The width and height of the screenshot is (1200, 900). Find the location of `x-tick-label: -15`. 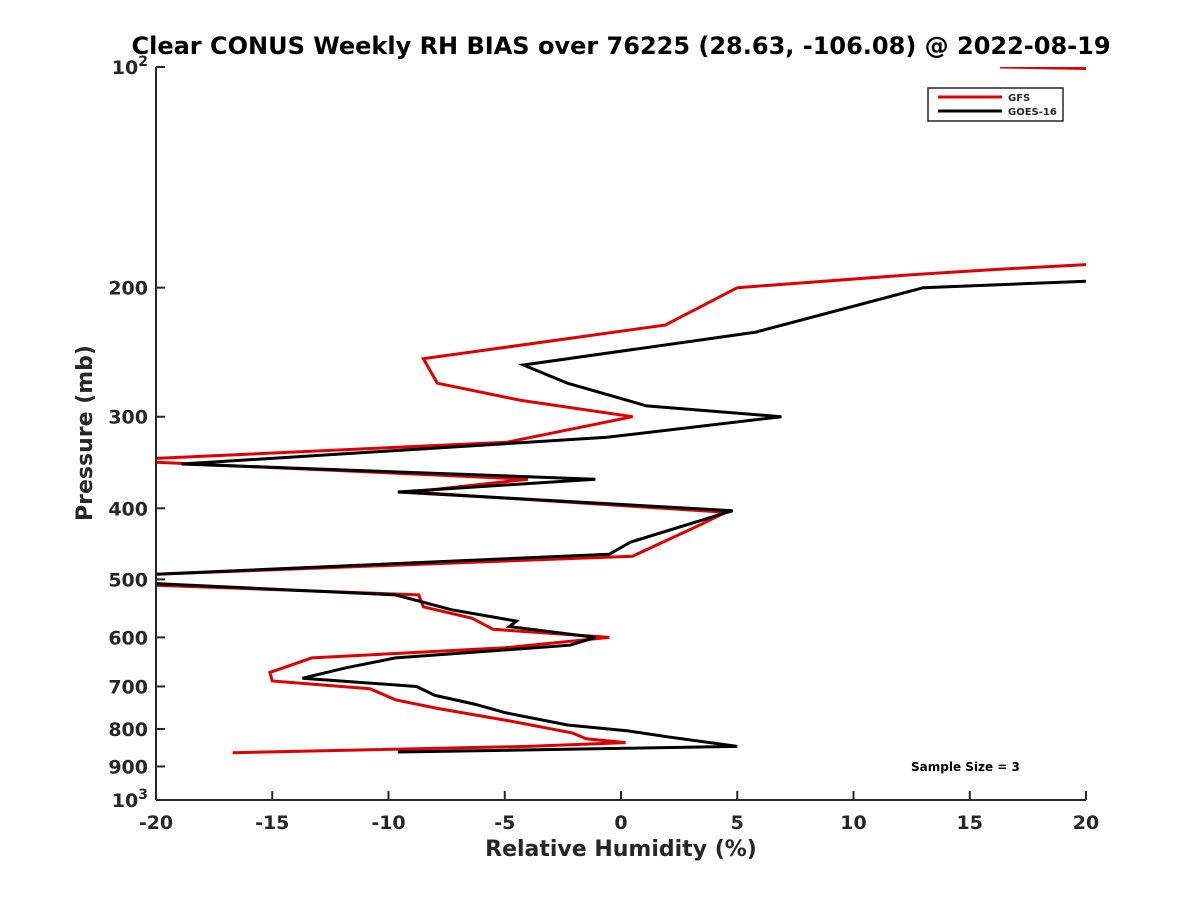

x-tick-label: -15 is located at coordinates (272, 823).